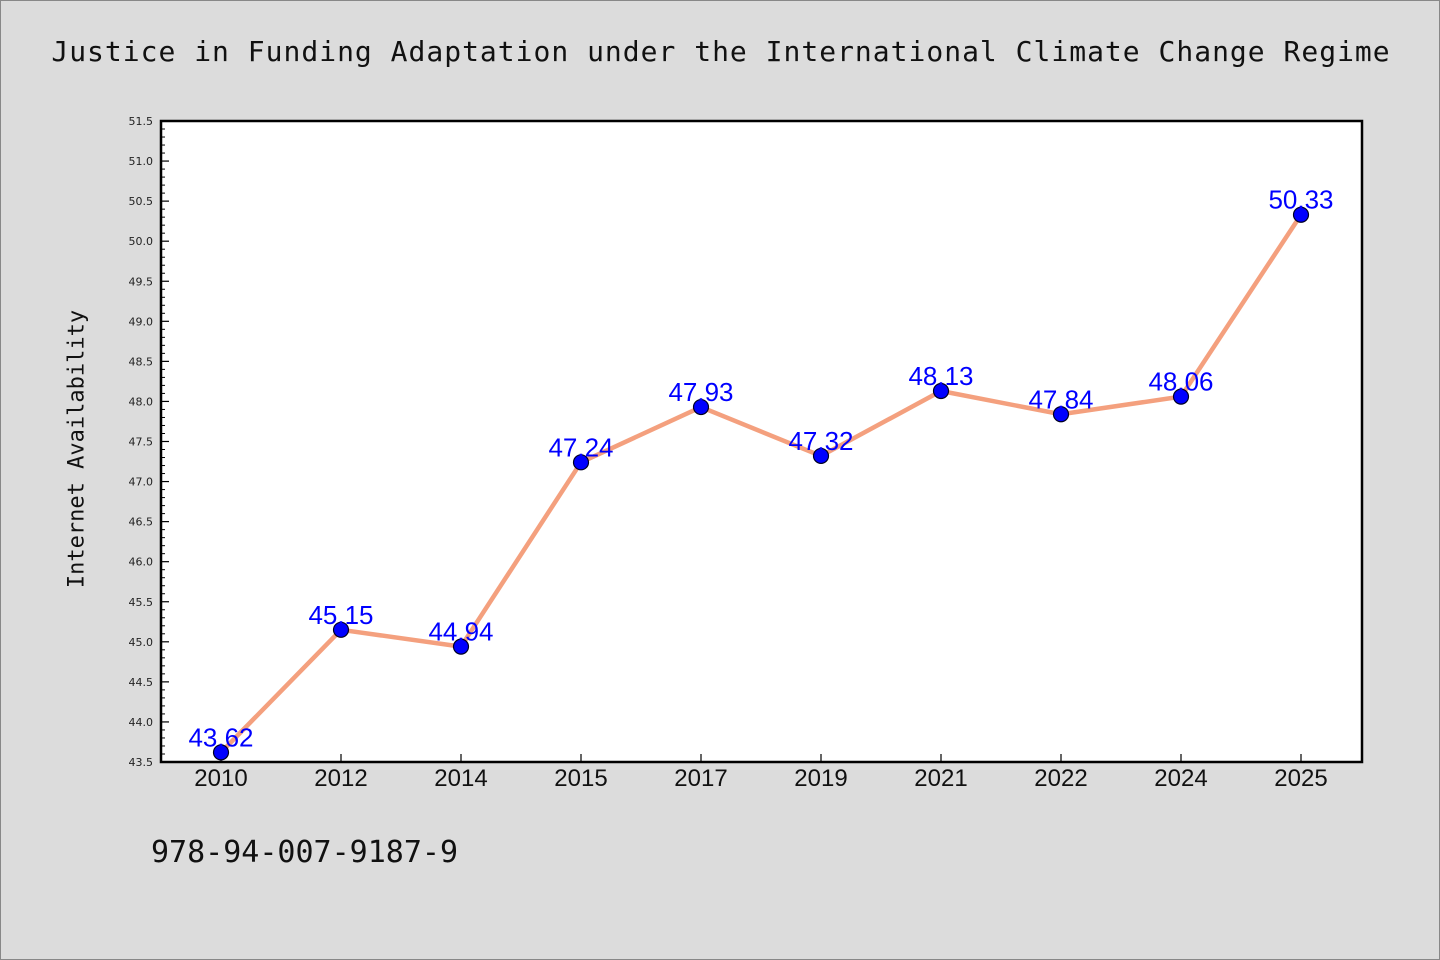 This screenshot has width=1440, height=960. I want to click on data-label: 48.13, so click(940, 376).